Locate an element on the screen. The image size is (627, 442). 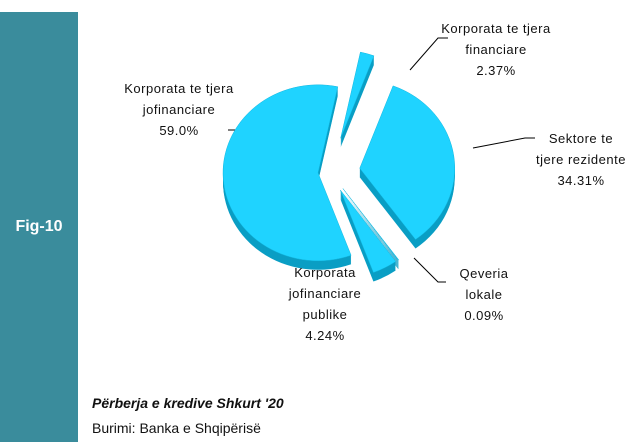
slice-label: Korporata jofinanciare publike 4.24% is located at coordinates (325, 304).